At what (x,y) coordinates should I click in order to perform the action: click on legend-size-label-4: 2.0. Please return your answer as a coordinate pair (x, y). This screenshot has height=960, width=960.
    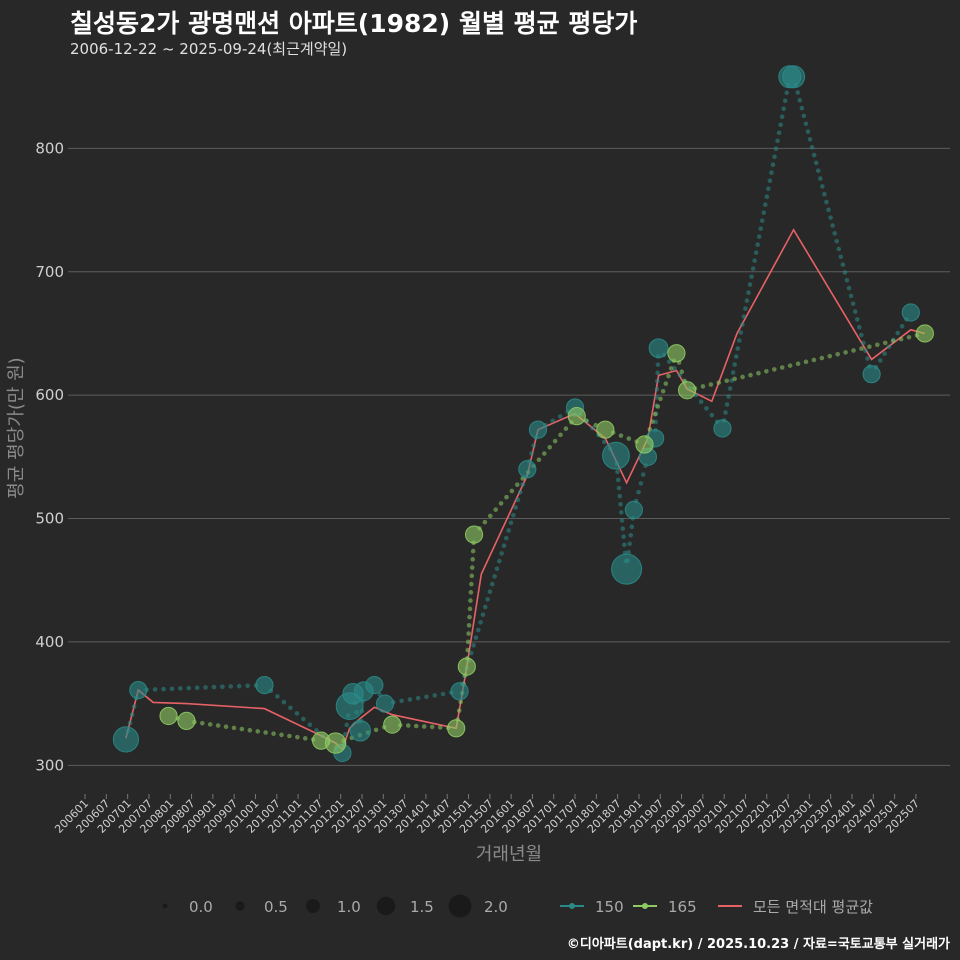
    Looking at the image, I should click on (496, 907).